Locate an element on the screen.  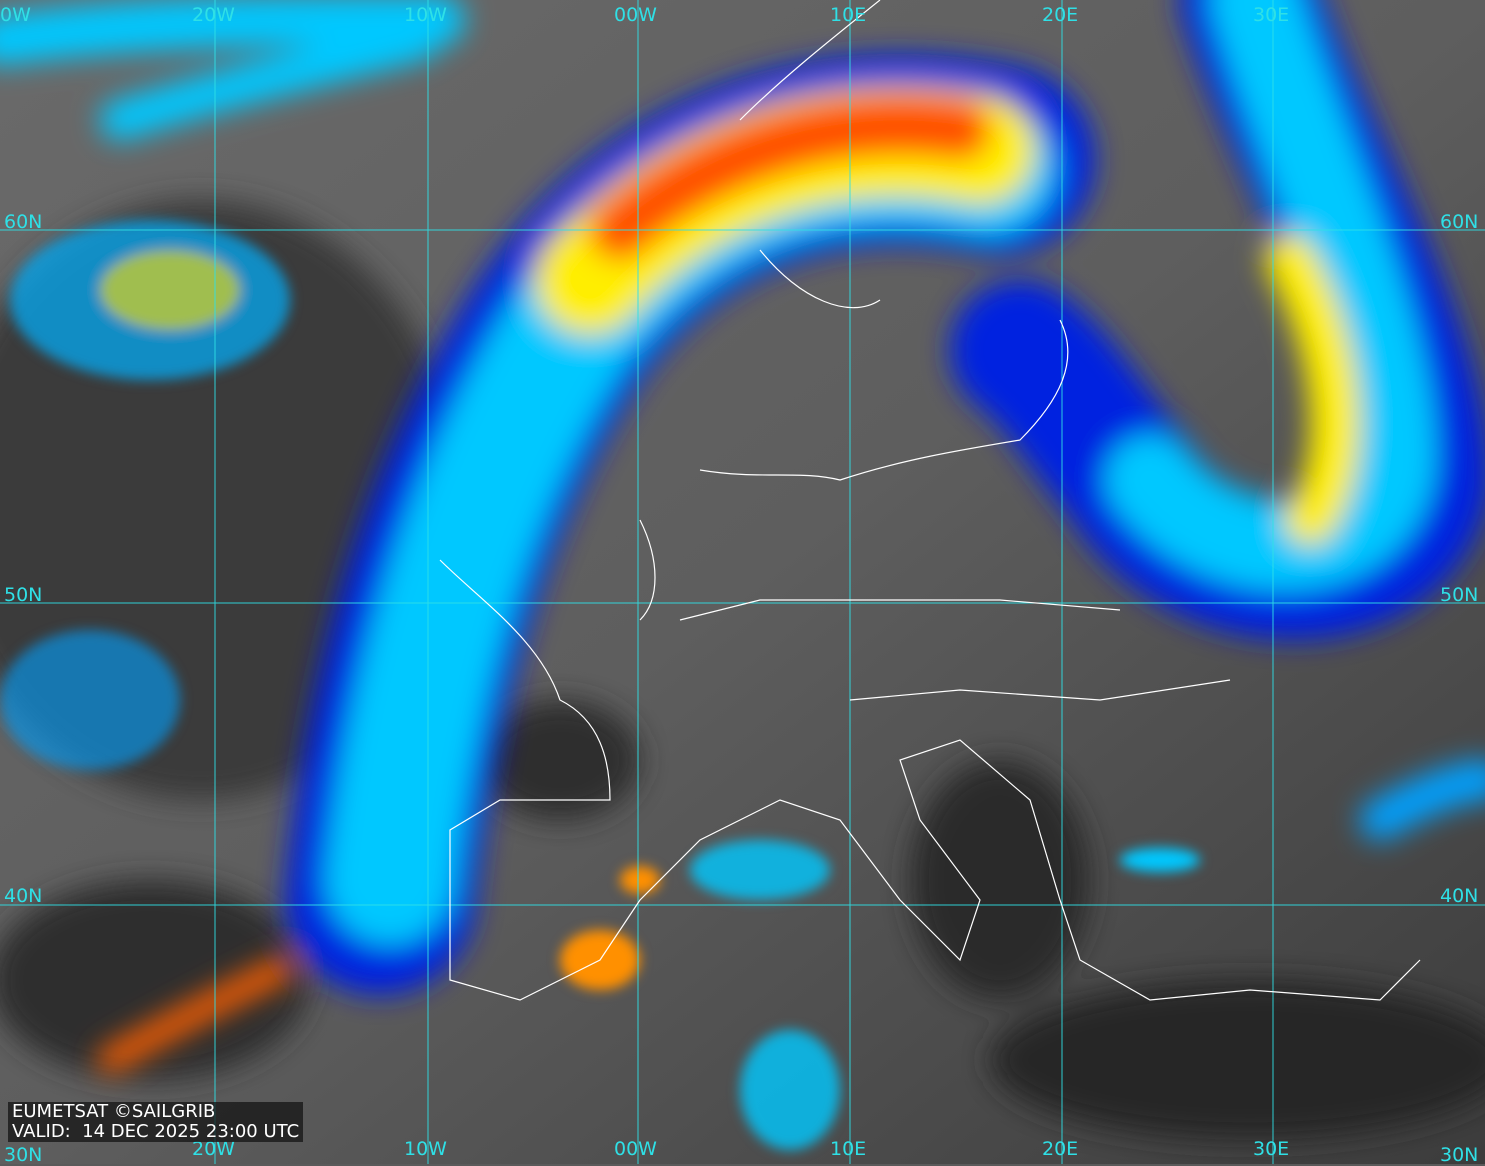
caption-valid-time: VALID: 14 DEC 2025 23:00 UTC is located at coordinates (156, 1131).